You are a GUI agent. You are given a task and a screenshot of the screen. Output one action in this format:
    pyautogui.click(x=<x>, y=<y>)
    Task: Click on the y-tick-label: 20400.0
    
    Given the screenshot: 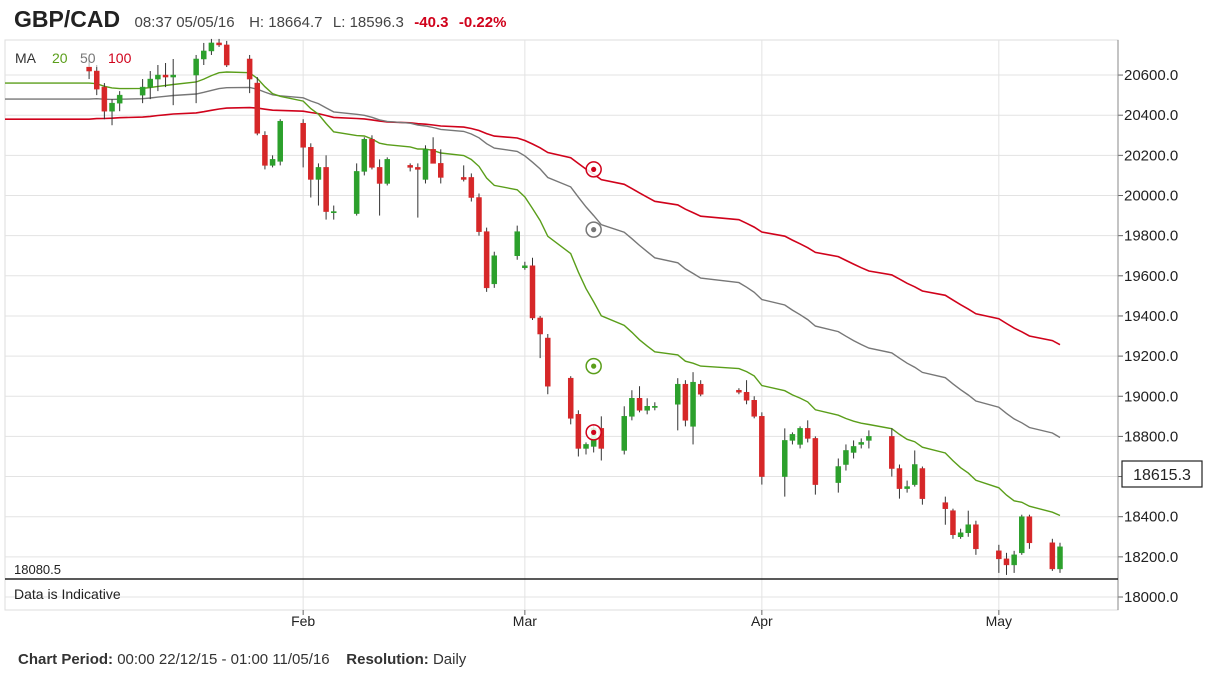 What is the action you would take?
    pyautogui.click(x=1151, y=115)
    